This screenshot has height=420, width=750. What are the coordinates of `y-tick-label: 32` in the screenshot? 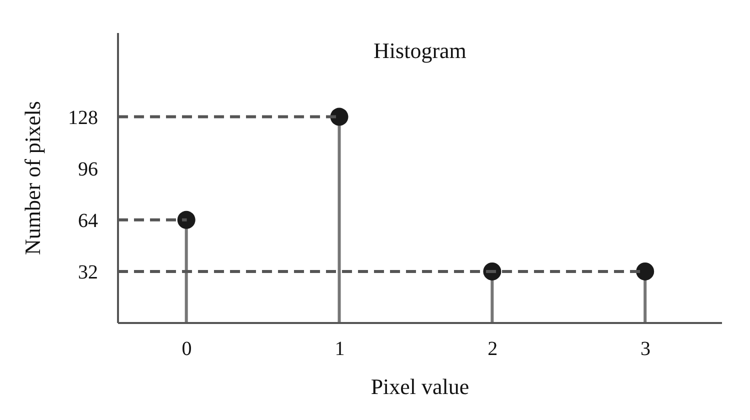 It's located at (88, 273).